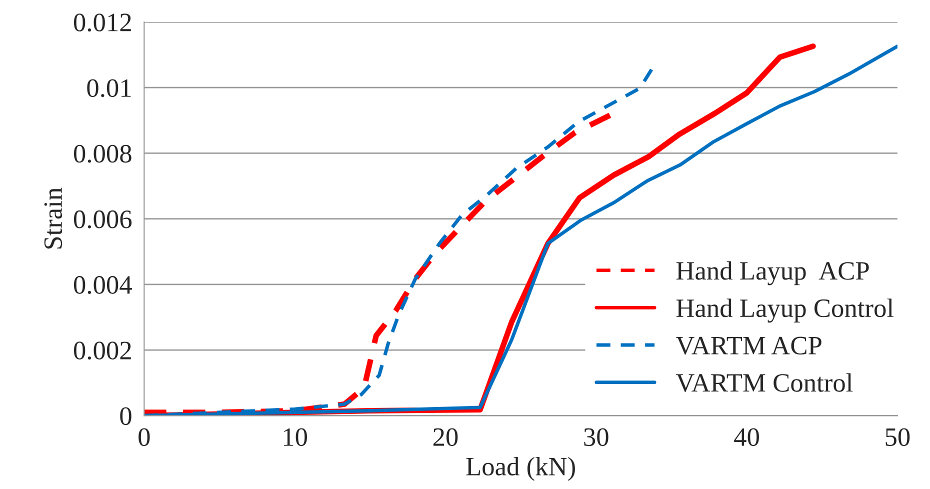 Image resolution: width=930 pixels, height=489 pixels. Describe the element at coordinates (103, 219) in the screenshot. I see `y-tick-label: 0.006` at that location.